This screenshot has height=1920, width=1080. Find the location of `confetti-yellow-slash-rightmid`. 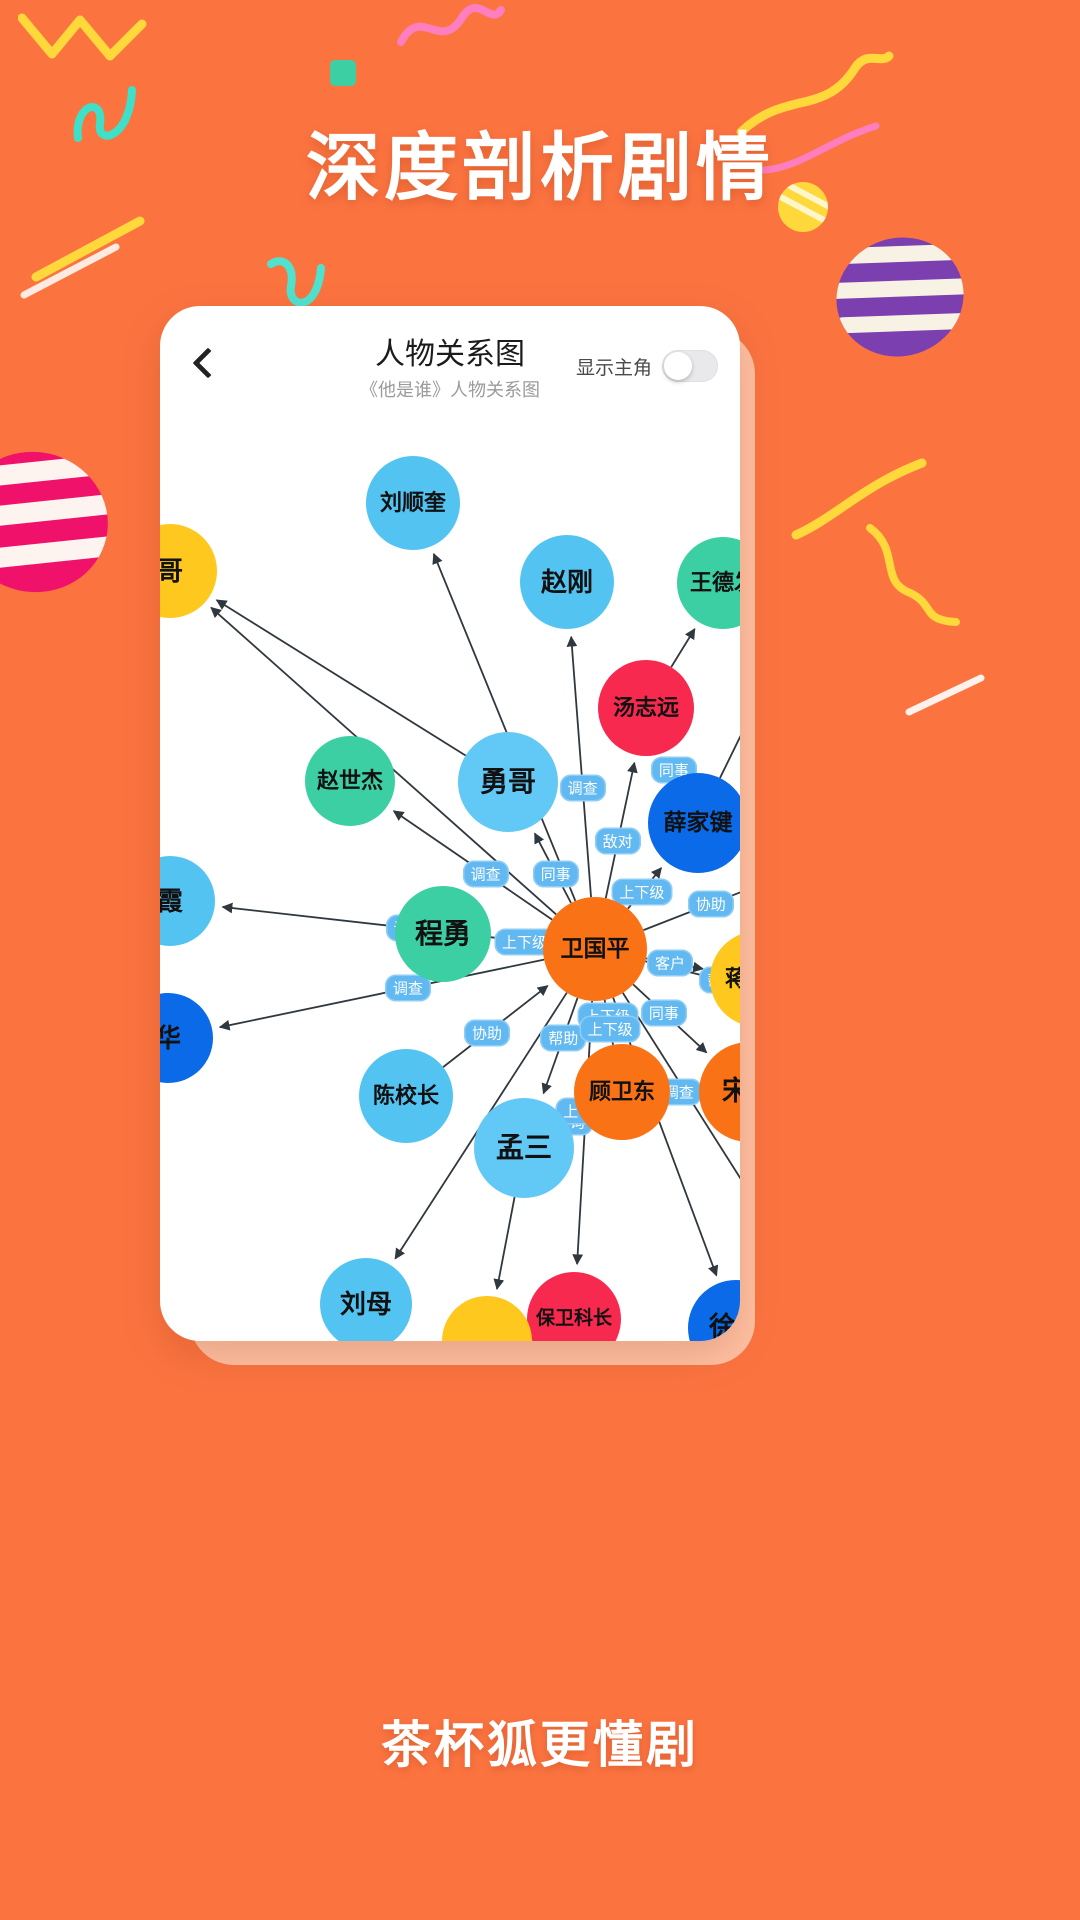

confetti-yellow-slash-rightmid is located at coordinates (860, 502).